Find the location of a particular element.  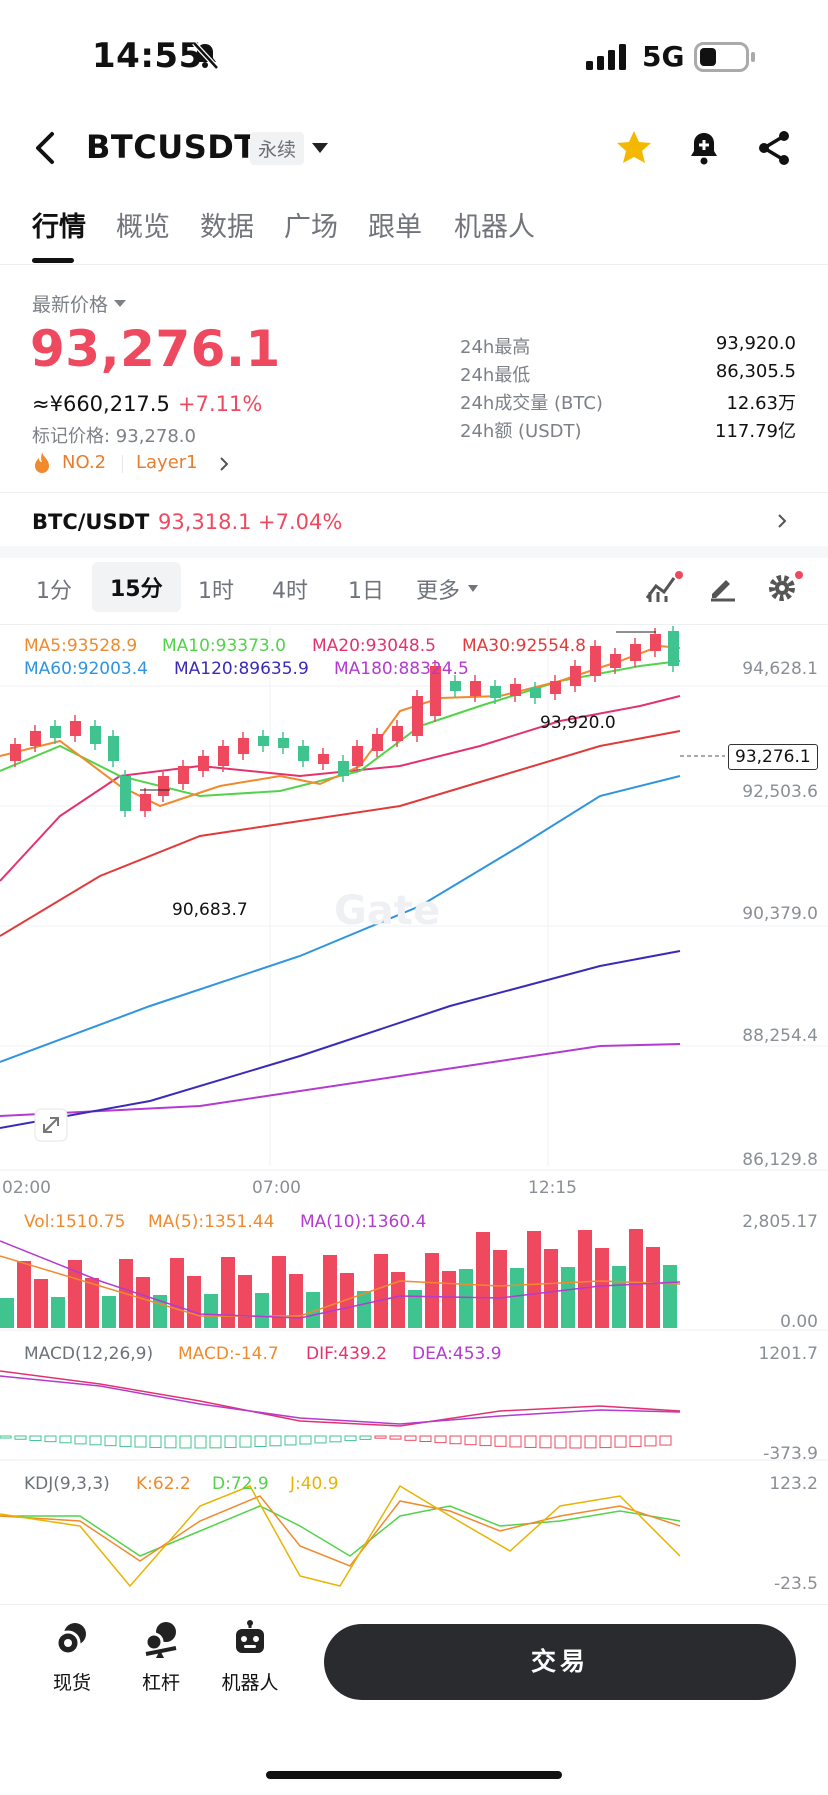

macd-title: MACD(12,26,9) is located at coordinates (89, 1354).